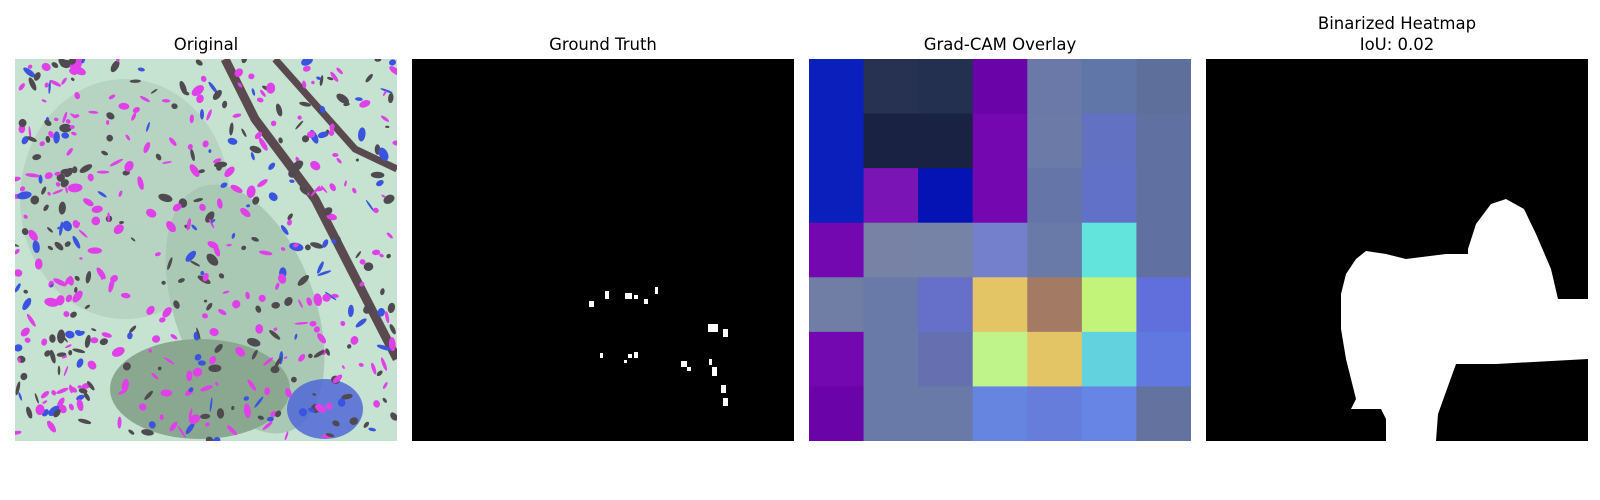 The height and width of the screenshot is (500, 1600). I want to click on heatmap-cell-r6-c4, so click(1055, 413).